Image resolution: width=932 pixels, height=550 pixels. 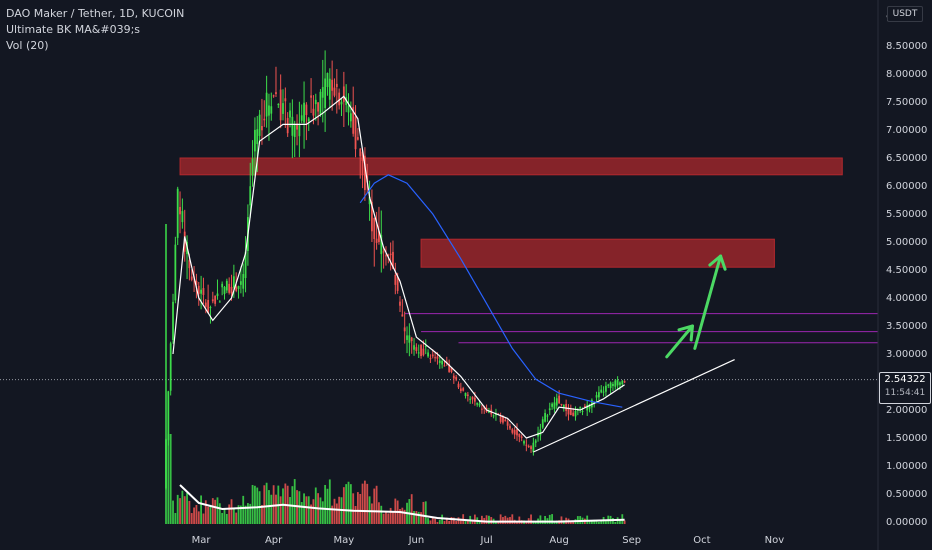 I want to click on symbol-title: DAO Maker / Tether, 1D, KUCOIN, so click(x=95, y=13).